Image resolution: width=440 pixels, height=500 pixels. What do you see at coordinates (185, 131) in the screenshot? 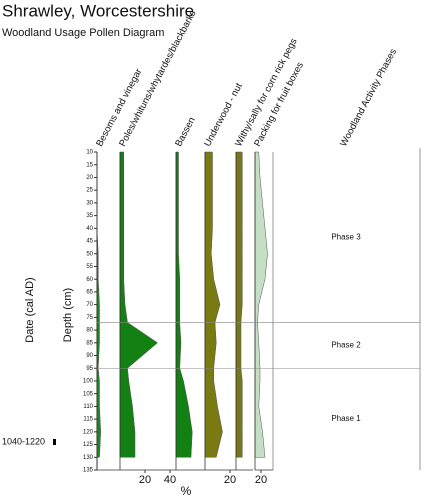
I see `series-header: Bassen` at bounding box center [185, 131].